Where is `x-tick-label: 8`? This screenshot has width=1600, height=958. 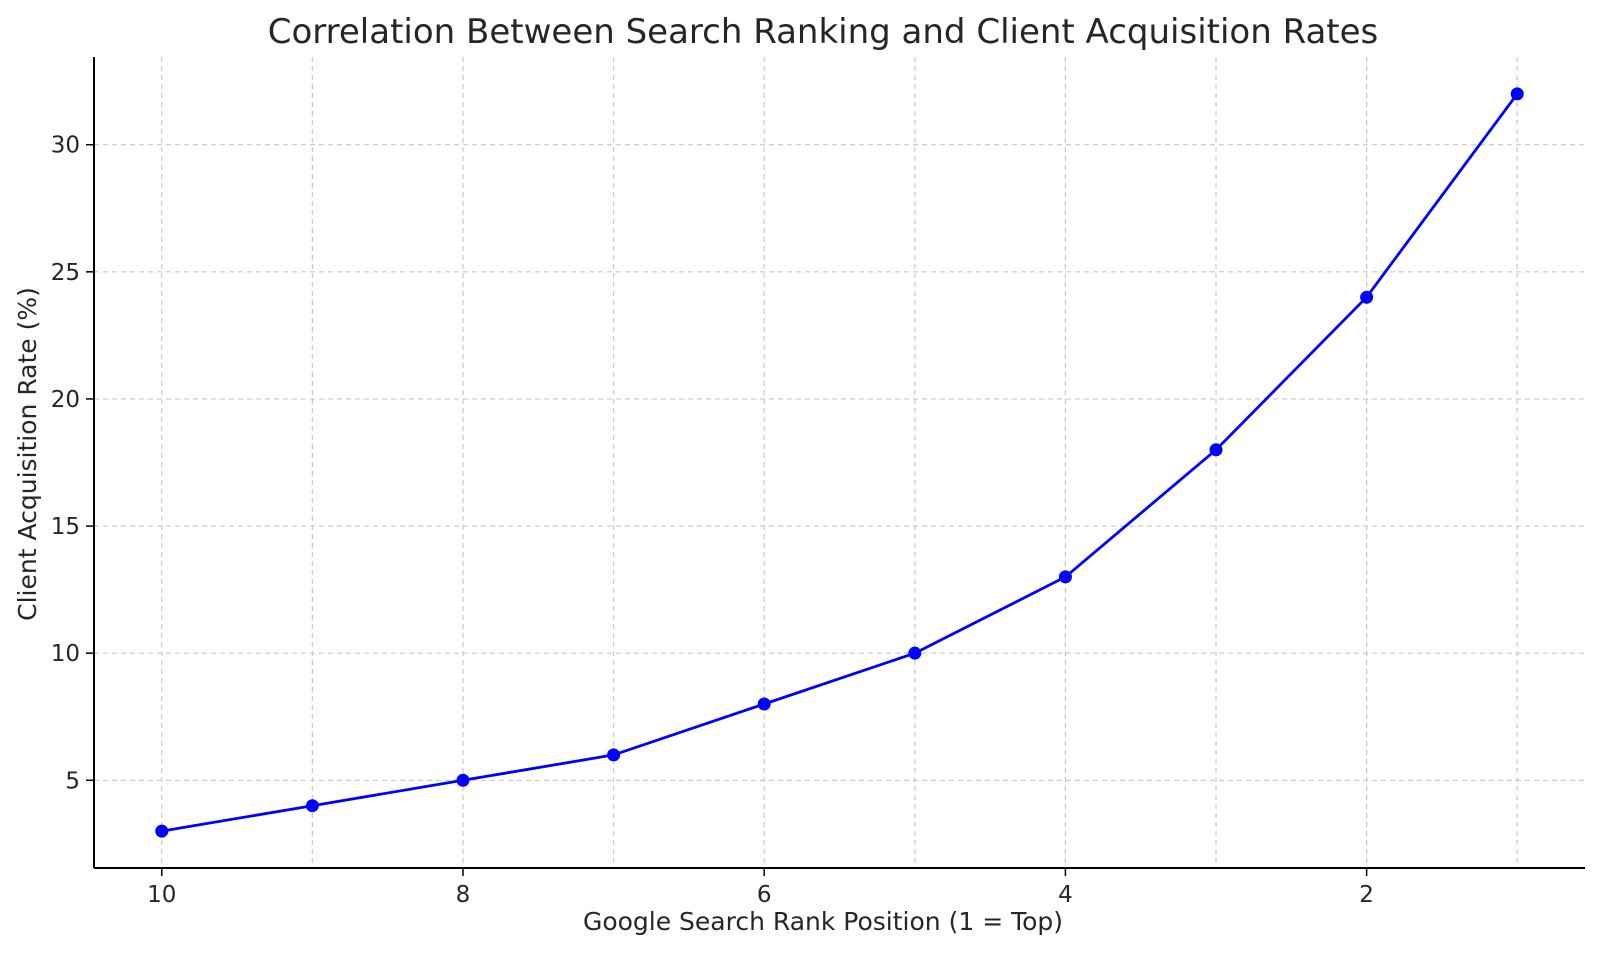
x-tick-label: 8 is located at coordinates (463, 895).